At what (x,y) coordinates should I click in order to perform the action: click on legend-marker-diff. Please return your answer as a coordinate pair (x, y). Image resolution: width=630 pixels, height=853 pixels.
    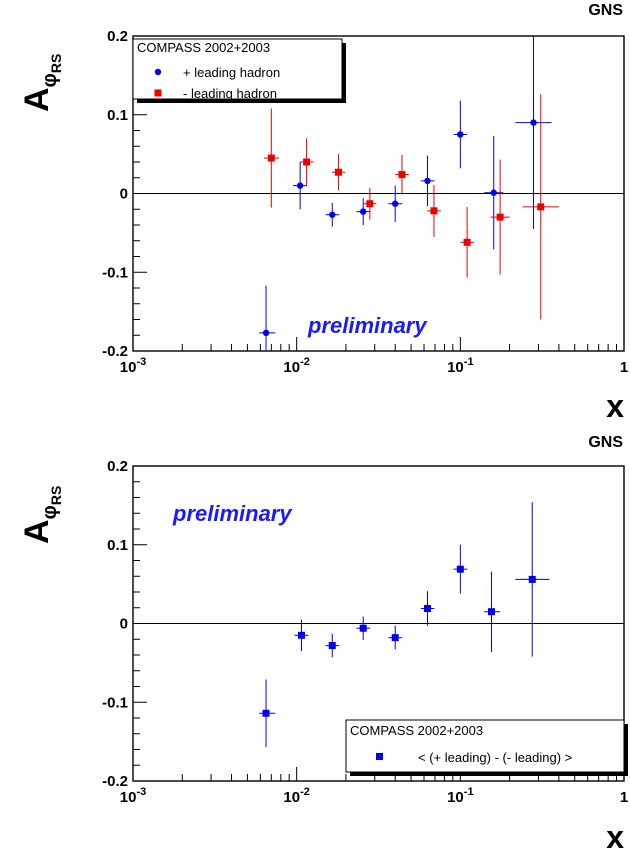
    Looking at the image, I should click on (379, 756).